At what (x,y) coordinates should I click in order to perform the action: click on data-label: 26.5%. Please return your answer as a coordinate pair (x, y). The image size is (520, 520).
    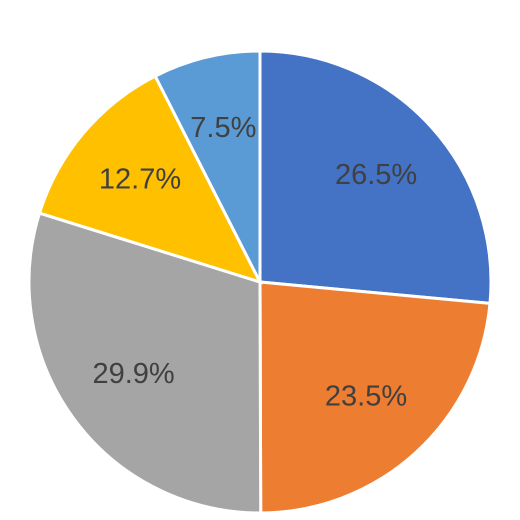
    Looking at the image, I should click on (376, 175).